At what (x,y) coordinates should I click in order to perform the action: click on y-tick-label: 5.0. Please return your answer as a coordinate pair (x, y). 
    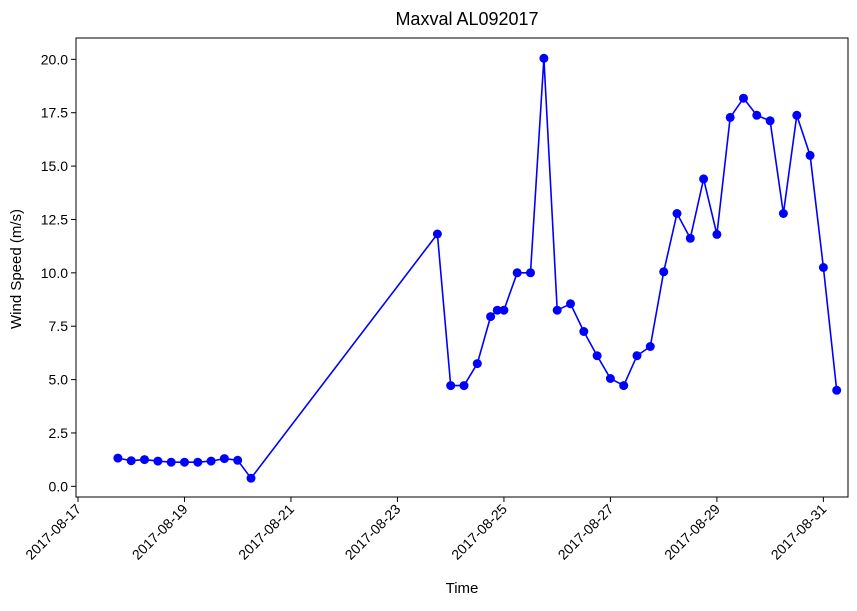
    Looking at the image, I should click on (59, 380).